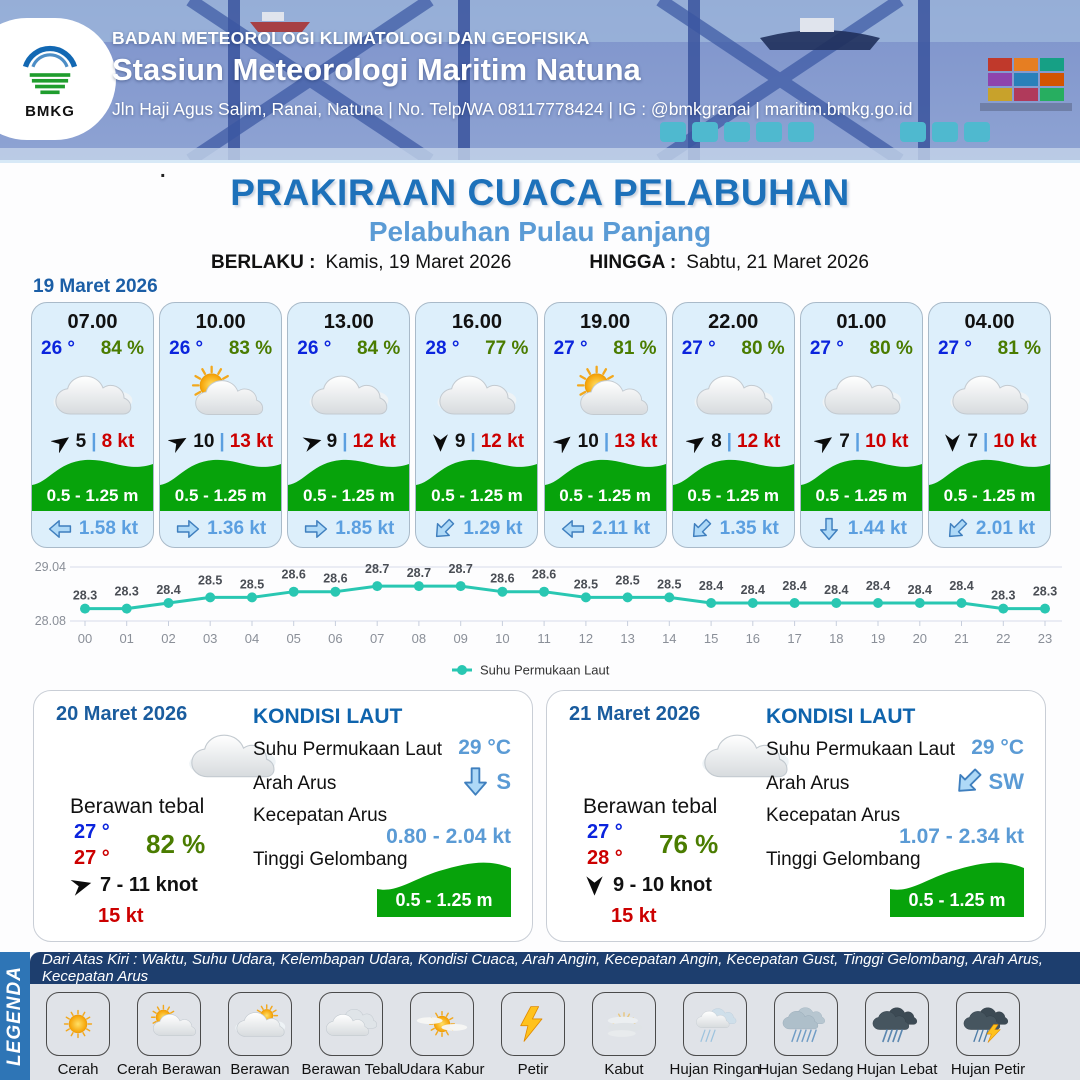 The height and width of the screenshot is (1080, 1080). What do you see at coordinates (544, 638) in the screenshot?
I see `svg-text: 11` at bounding box center [544, 638].